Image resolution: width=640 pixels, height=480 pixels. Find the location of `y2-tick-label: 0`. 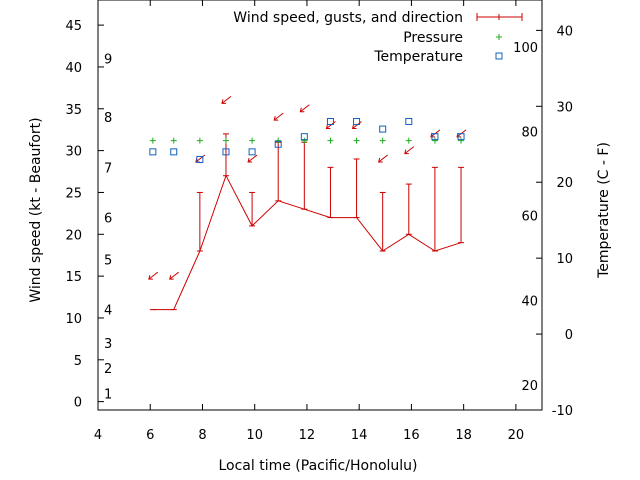

y2-tick-label: 0 is located at coordinates (569, 335).